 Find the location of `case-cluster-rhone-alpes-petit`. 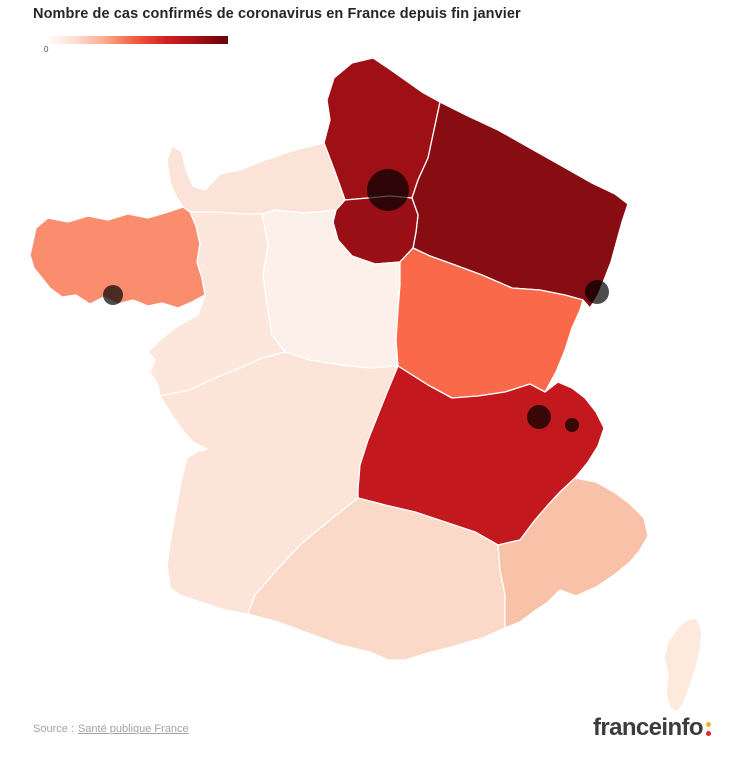

case-cluster-rhone-alpes-petit is located at coordinates (572, 425).